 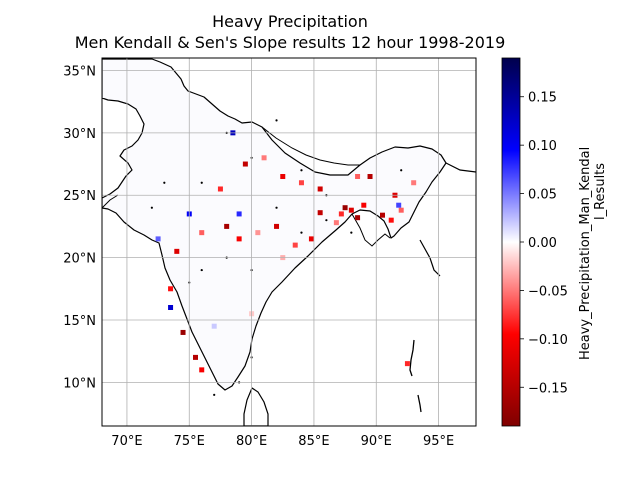 I want to click on colorbar-label-line2: l_Results, so click(x=600, y=191).